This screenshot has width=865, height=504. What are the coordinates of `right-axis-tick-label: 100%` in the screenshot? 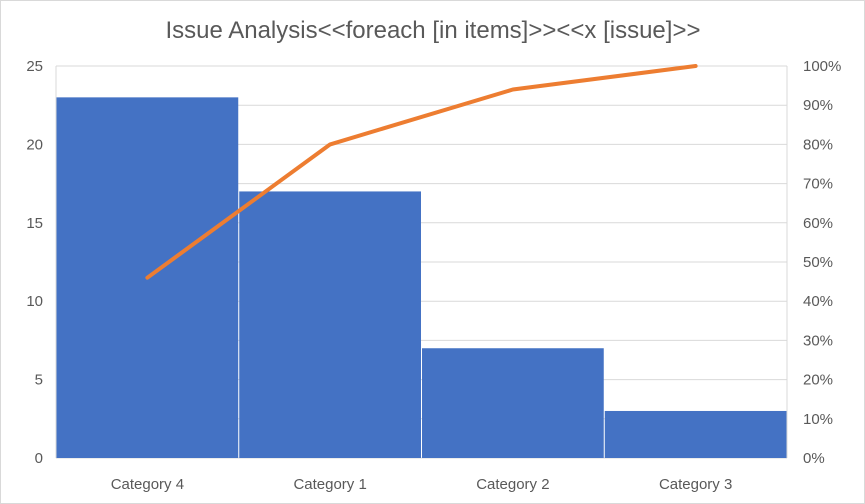 It's located at (822, 66).